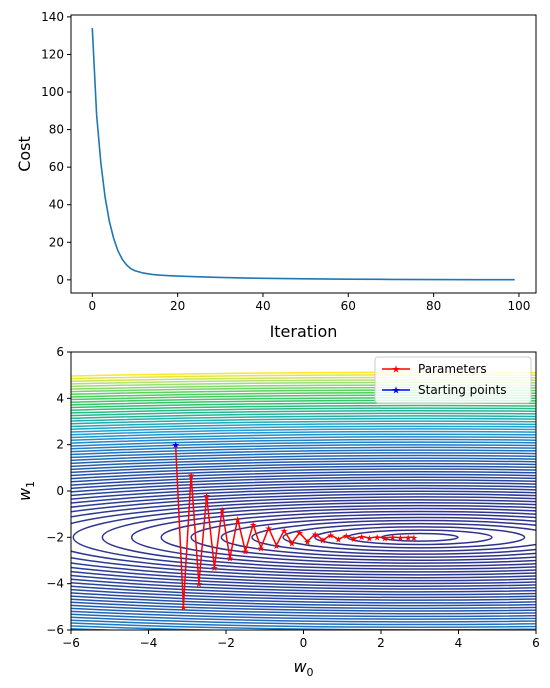  What do you see at coordinates (56, 242) in the screenshot?
I see `cost-y-tick-label: 20` at bounding box center [56, 242].